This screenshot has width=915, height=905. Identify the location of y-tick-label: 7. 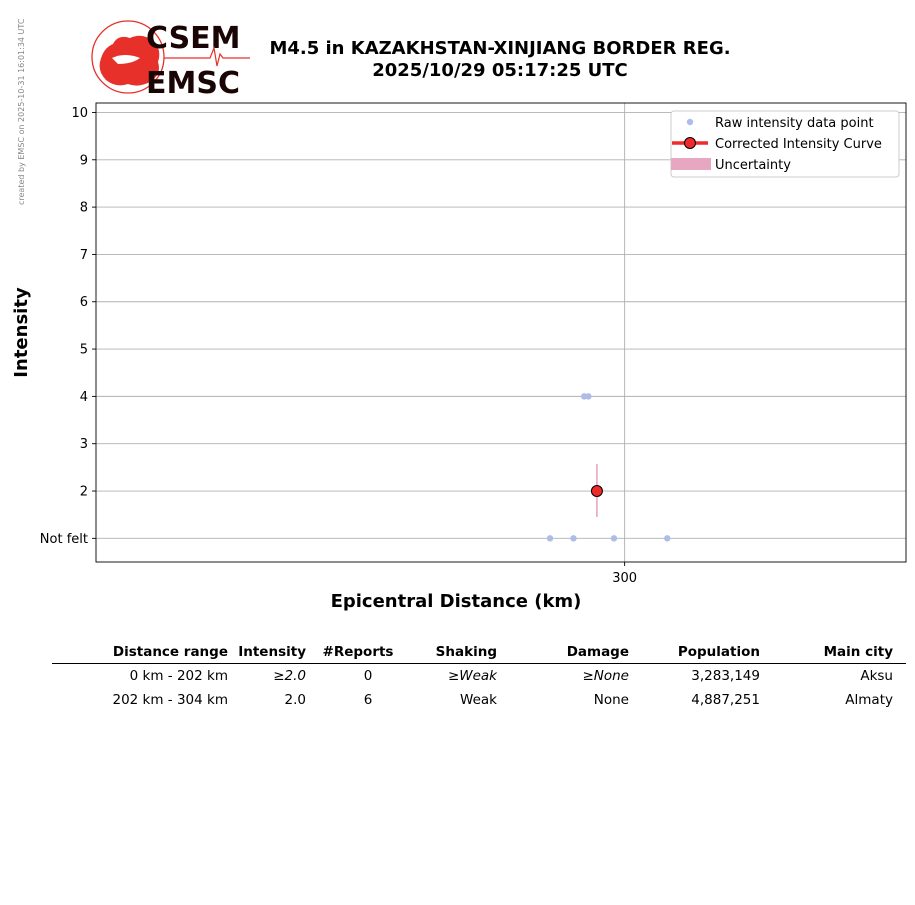
(84, 255).